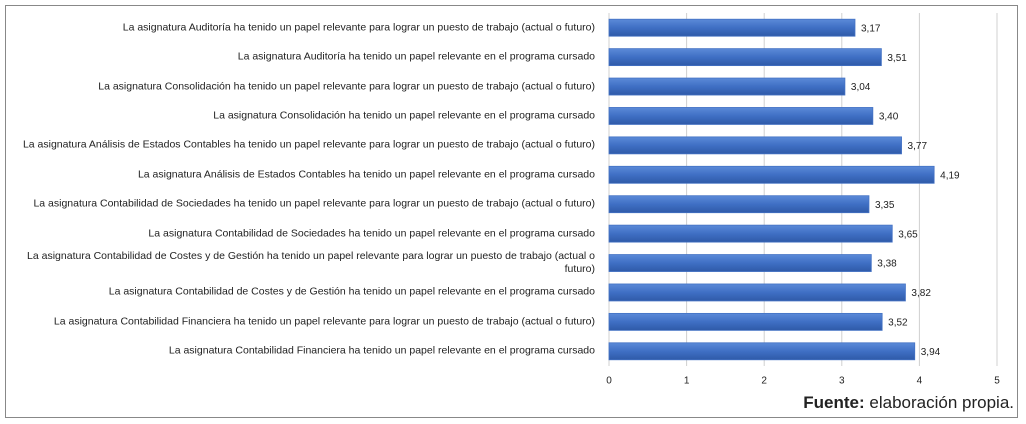  What do you see at coordinates (997, 381) in the screenshot?
I see `x-tick-label: 5` at bounding box center [997, 381].